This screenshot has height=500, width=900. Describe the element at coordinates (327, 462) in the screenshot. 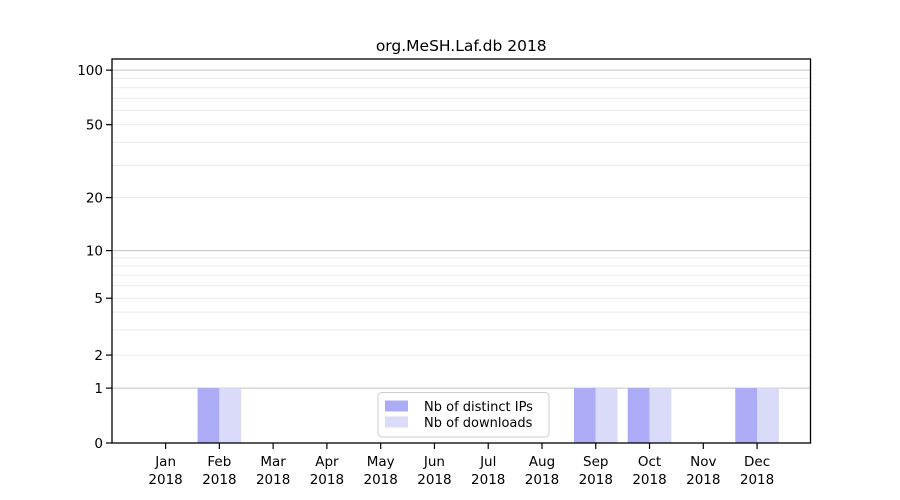

I see `x-tick-label-month: Apr` at that location.